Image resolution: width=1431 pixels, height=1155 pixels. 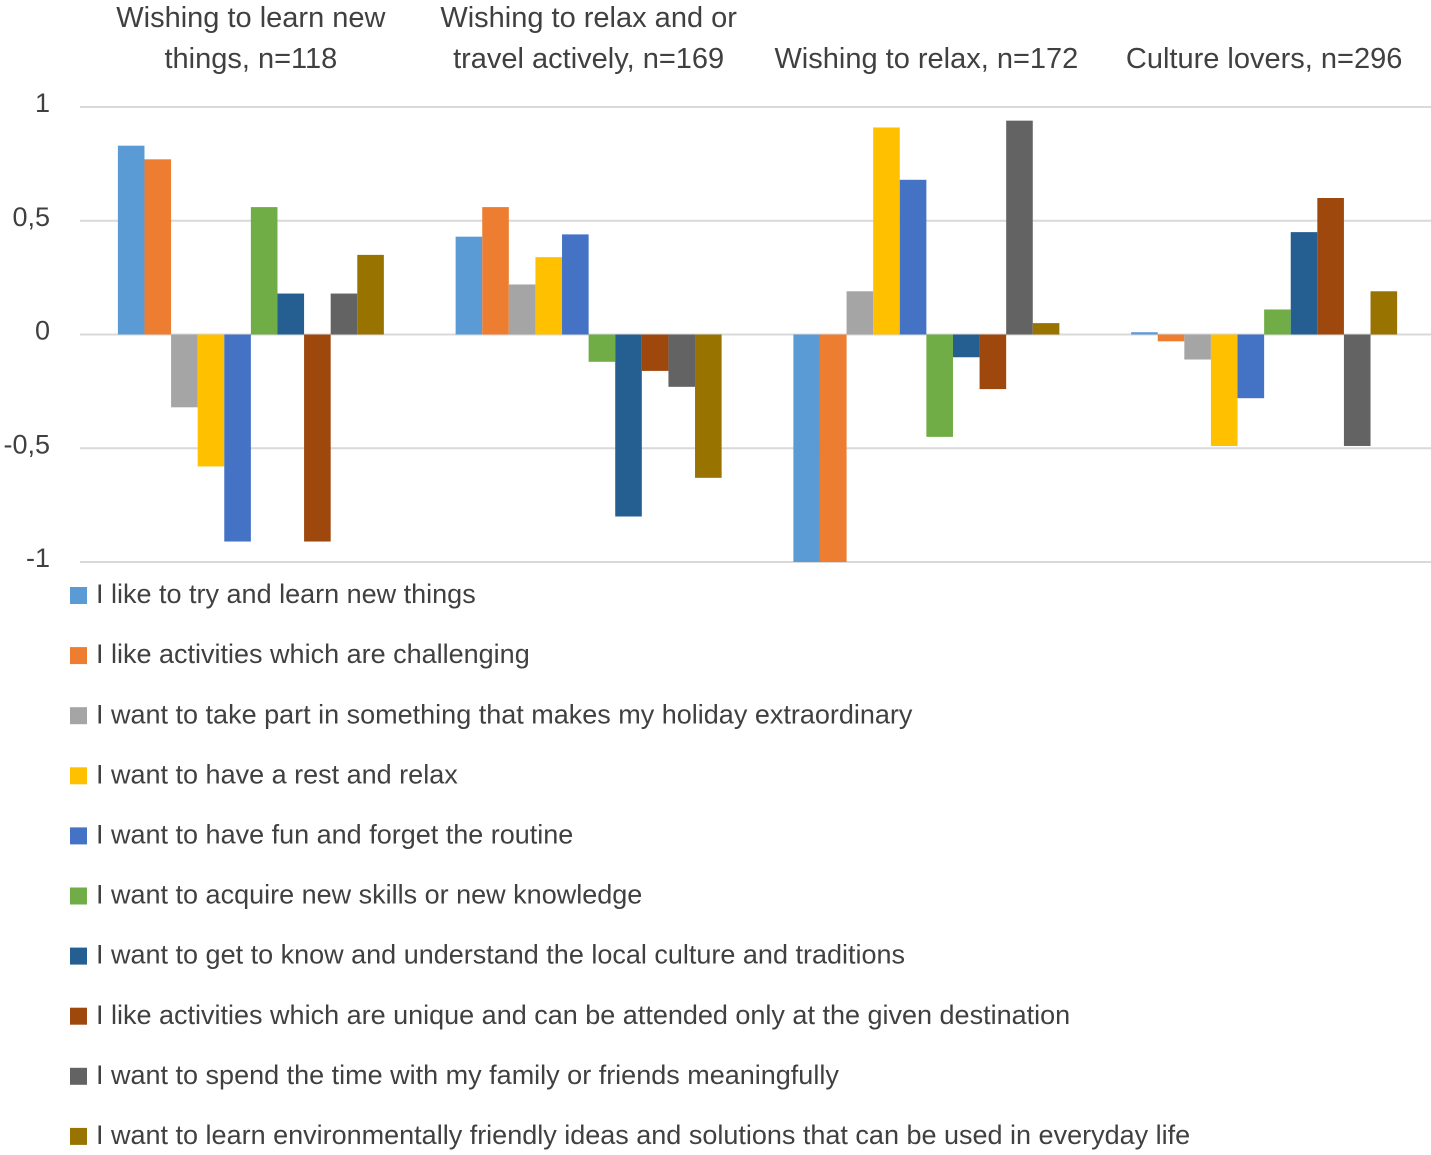 What do you see at coordinates (42, 103) in the screenshot?
I see `y-tick-label: 1` at bounding box center [42, 103].